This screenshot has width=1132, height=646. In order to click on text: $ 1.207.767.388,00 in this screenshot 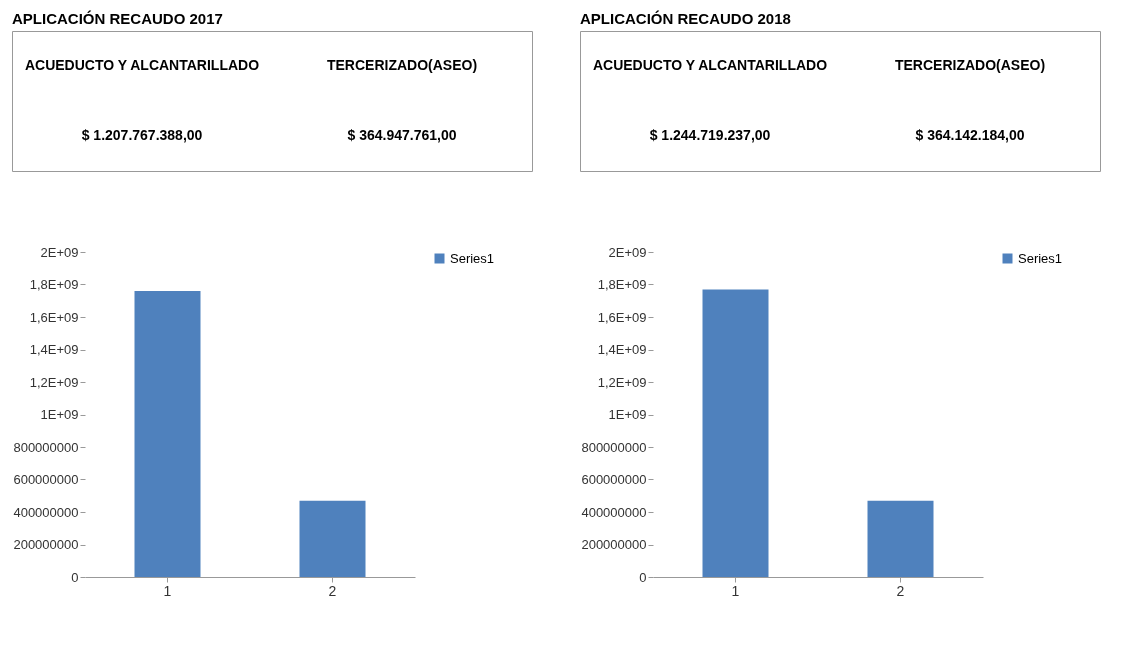, I will do `click(142, 135)`.